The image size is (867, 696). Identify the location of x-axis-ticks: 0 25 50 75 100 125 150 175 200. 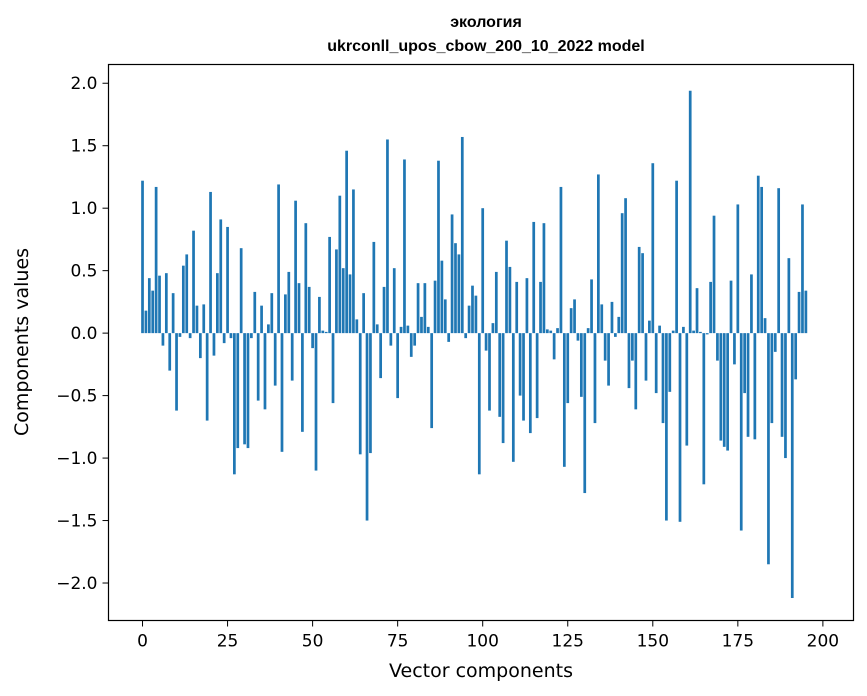
(488, 636).